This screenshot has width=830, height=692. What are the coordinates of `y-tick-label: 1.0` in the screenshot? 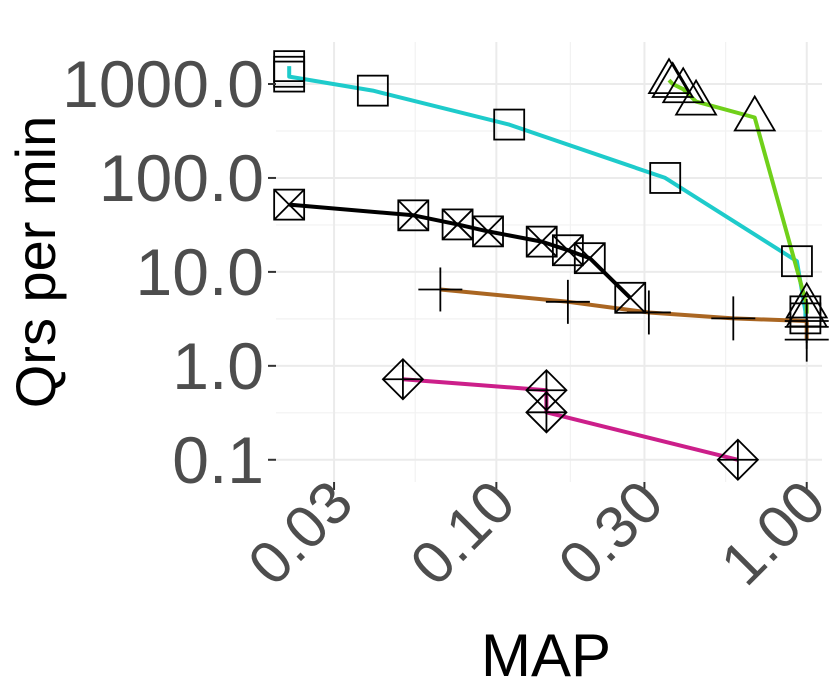 It's located at (218, 366).